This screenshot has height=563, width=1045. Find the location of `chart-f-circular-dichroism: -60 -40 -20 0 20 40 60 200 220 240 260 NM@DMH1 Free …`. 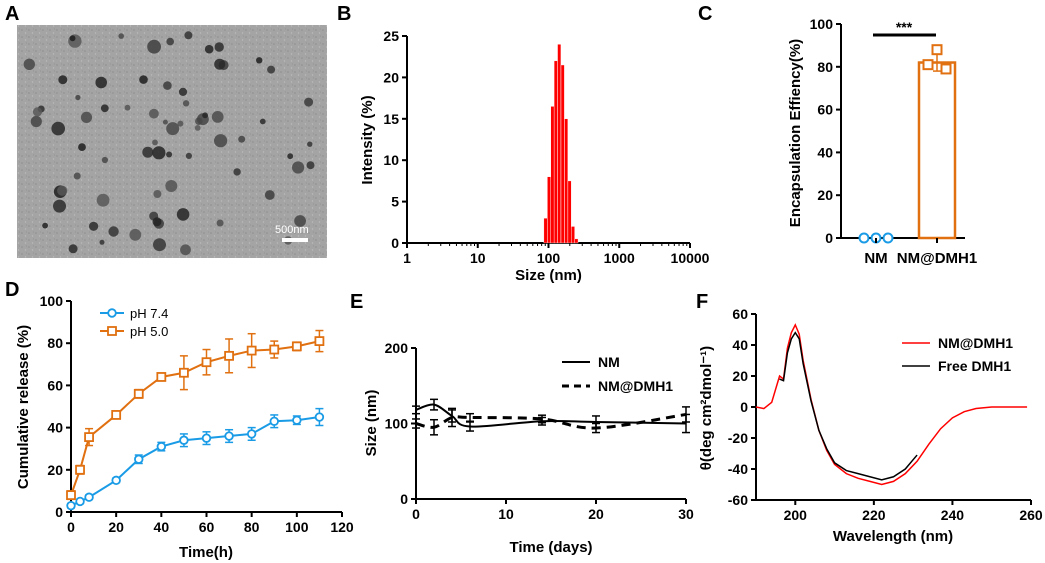

chart-f-circular-dichroism: -60 -40 -20 0 20 40 60 200 220 240 260 NM@DMH1 Free … is located at coordinates (870, 425).